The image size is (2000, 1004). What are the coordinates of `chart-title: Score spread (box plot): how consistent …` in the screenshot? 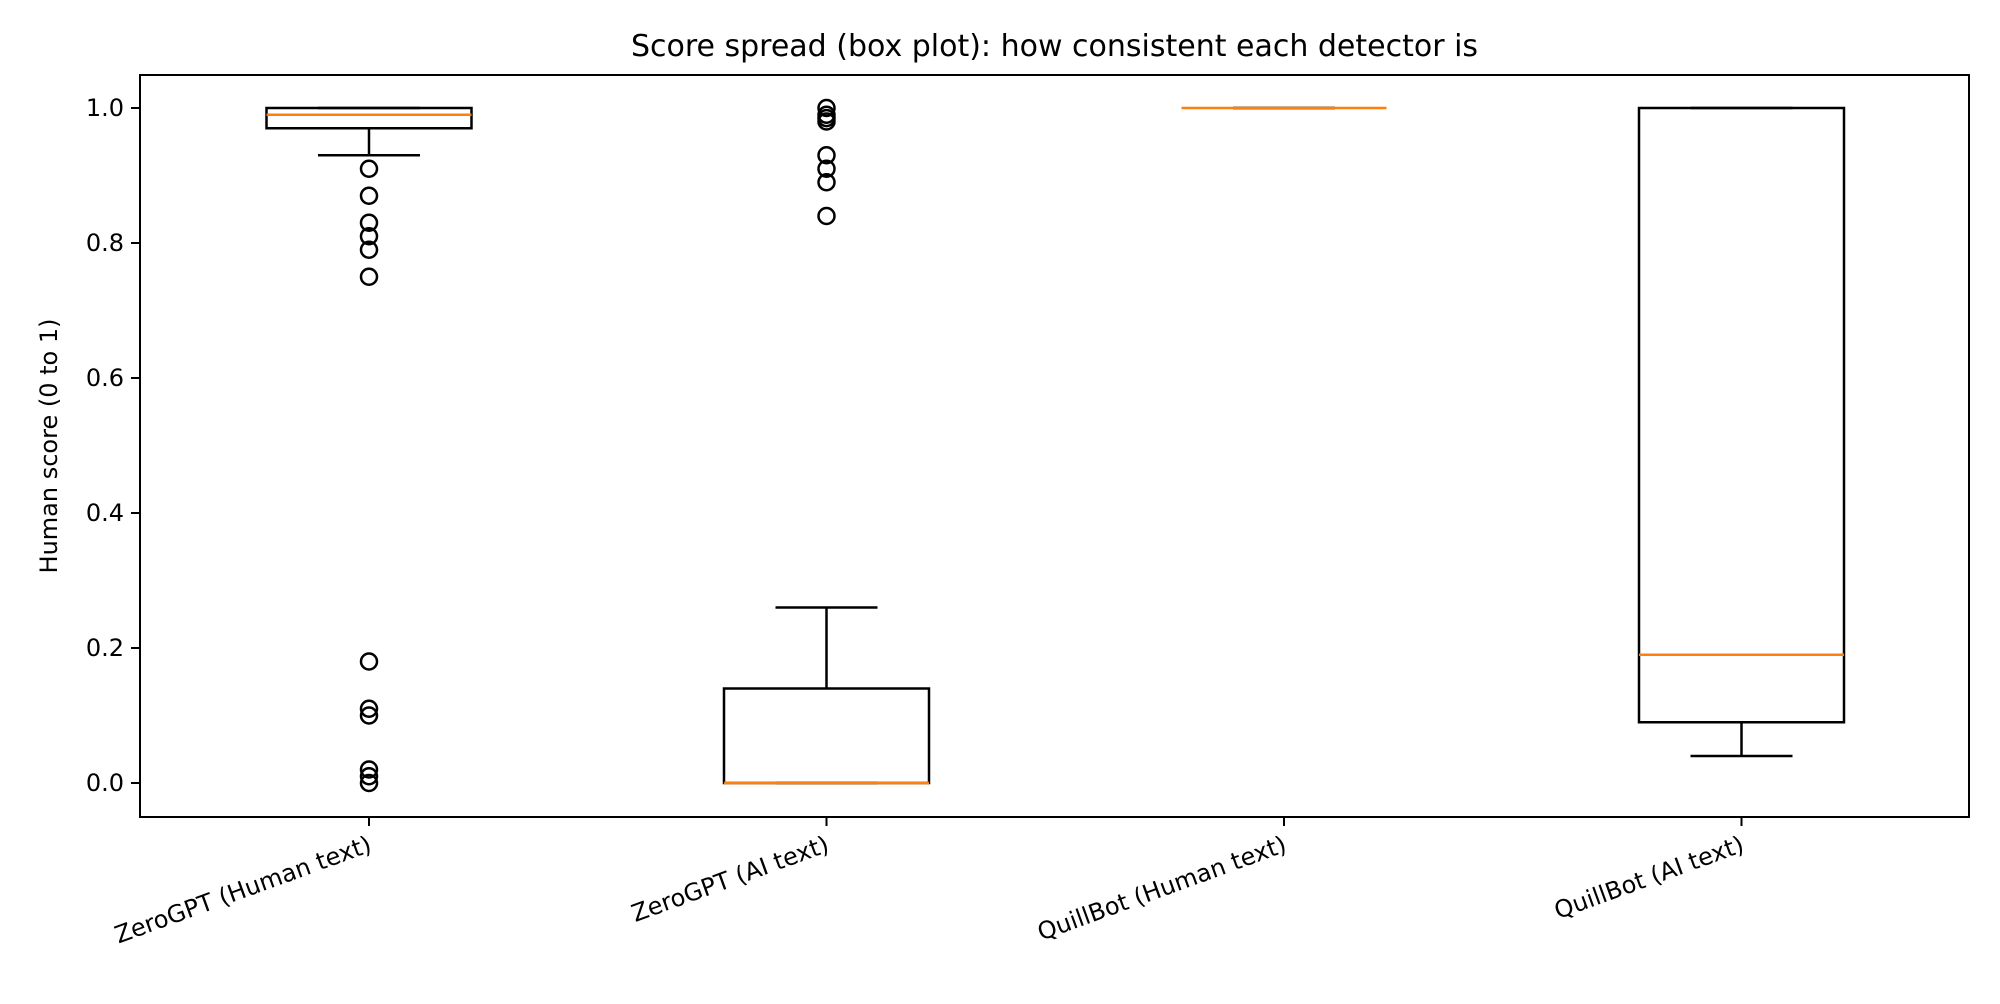 It's located at (1054, 46).